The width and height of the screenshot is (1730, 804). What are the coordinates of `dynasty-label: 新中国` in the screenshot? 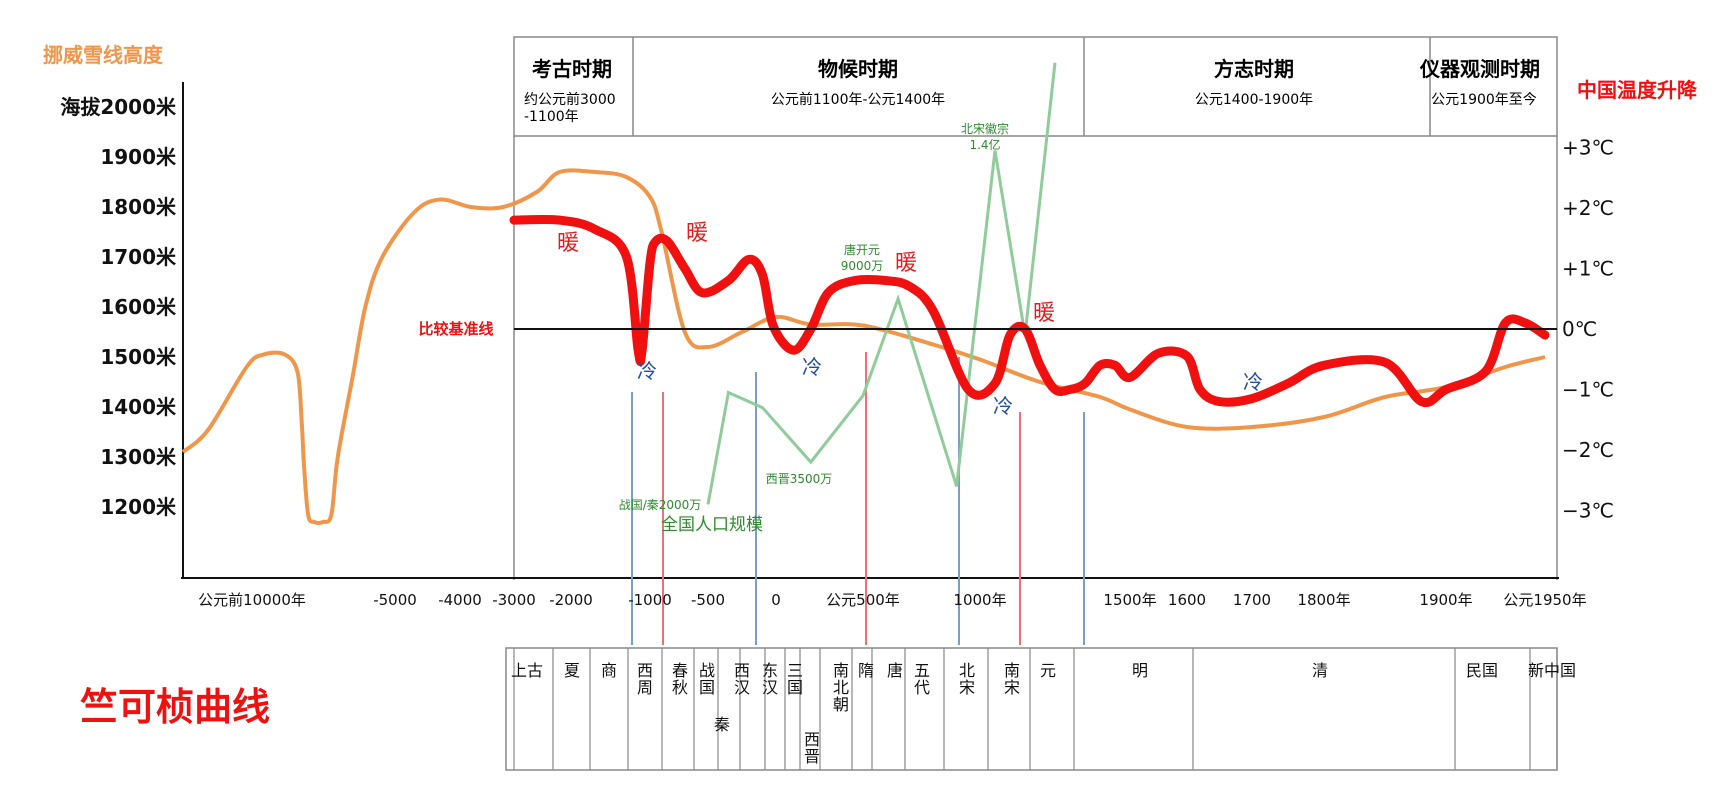 It's located at (1552, 670).